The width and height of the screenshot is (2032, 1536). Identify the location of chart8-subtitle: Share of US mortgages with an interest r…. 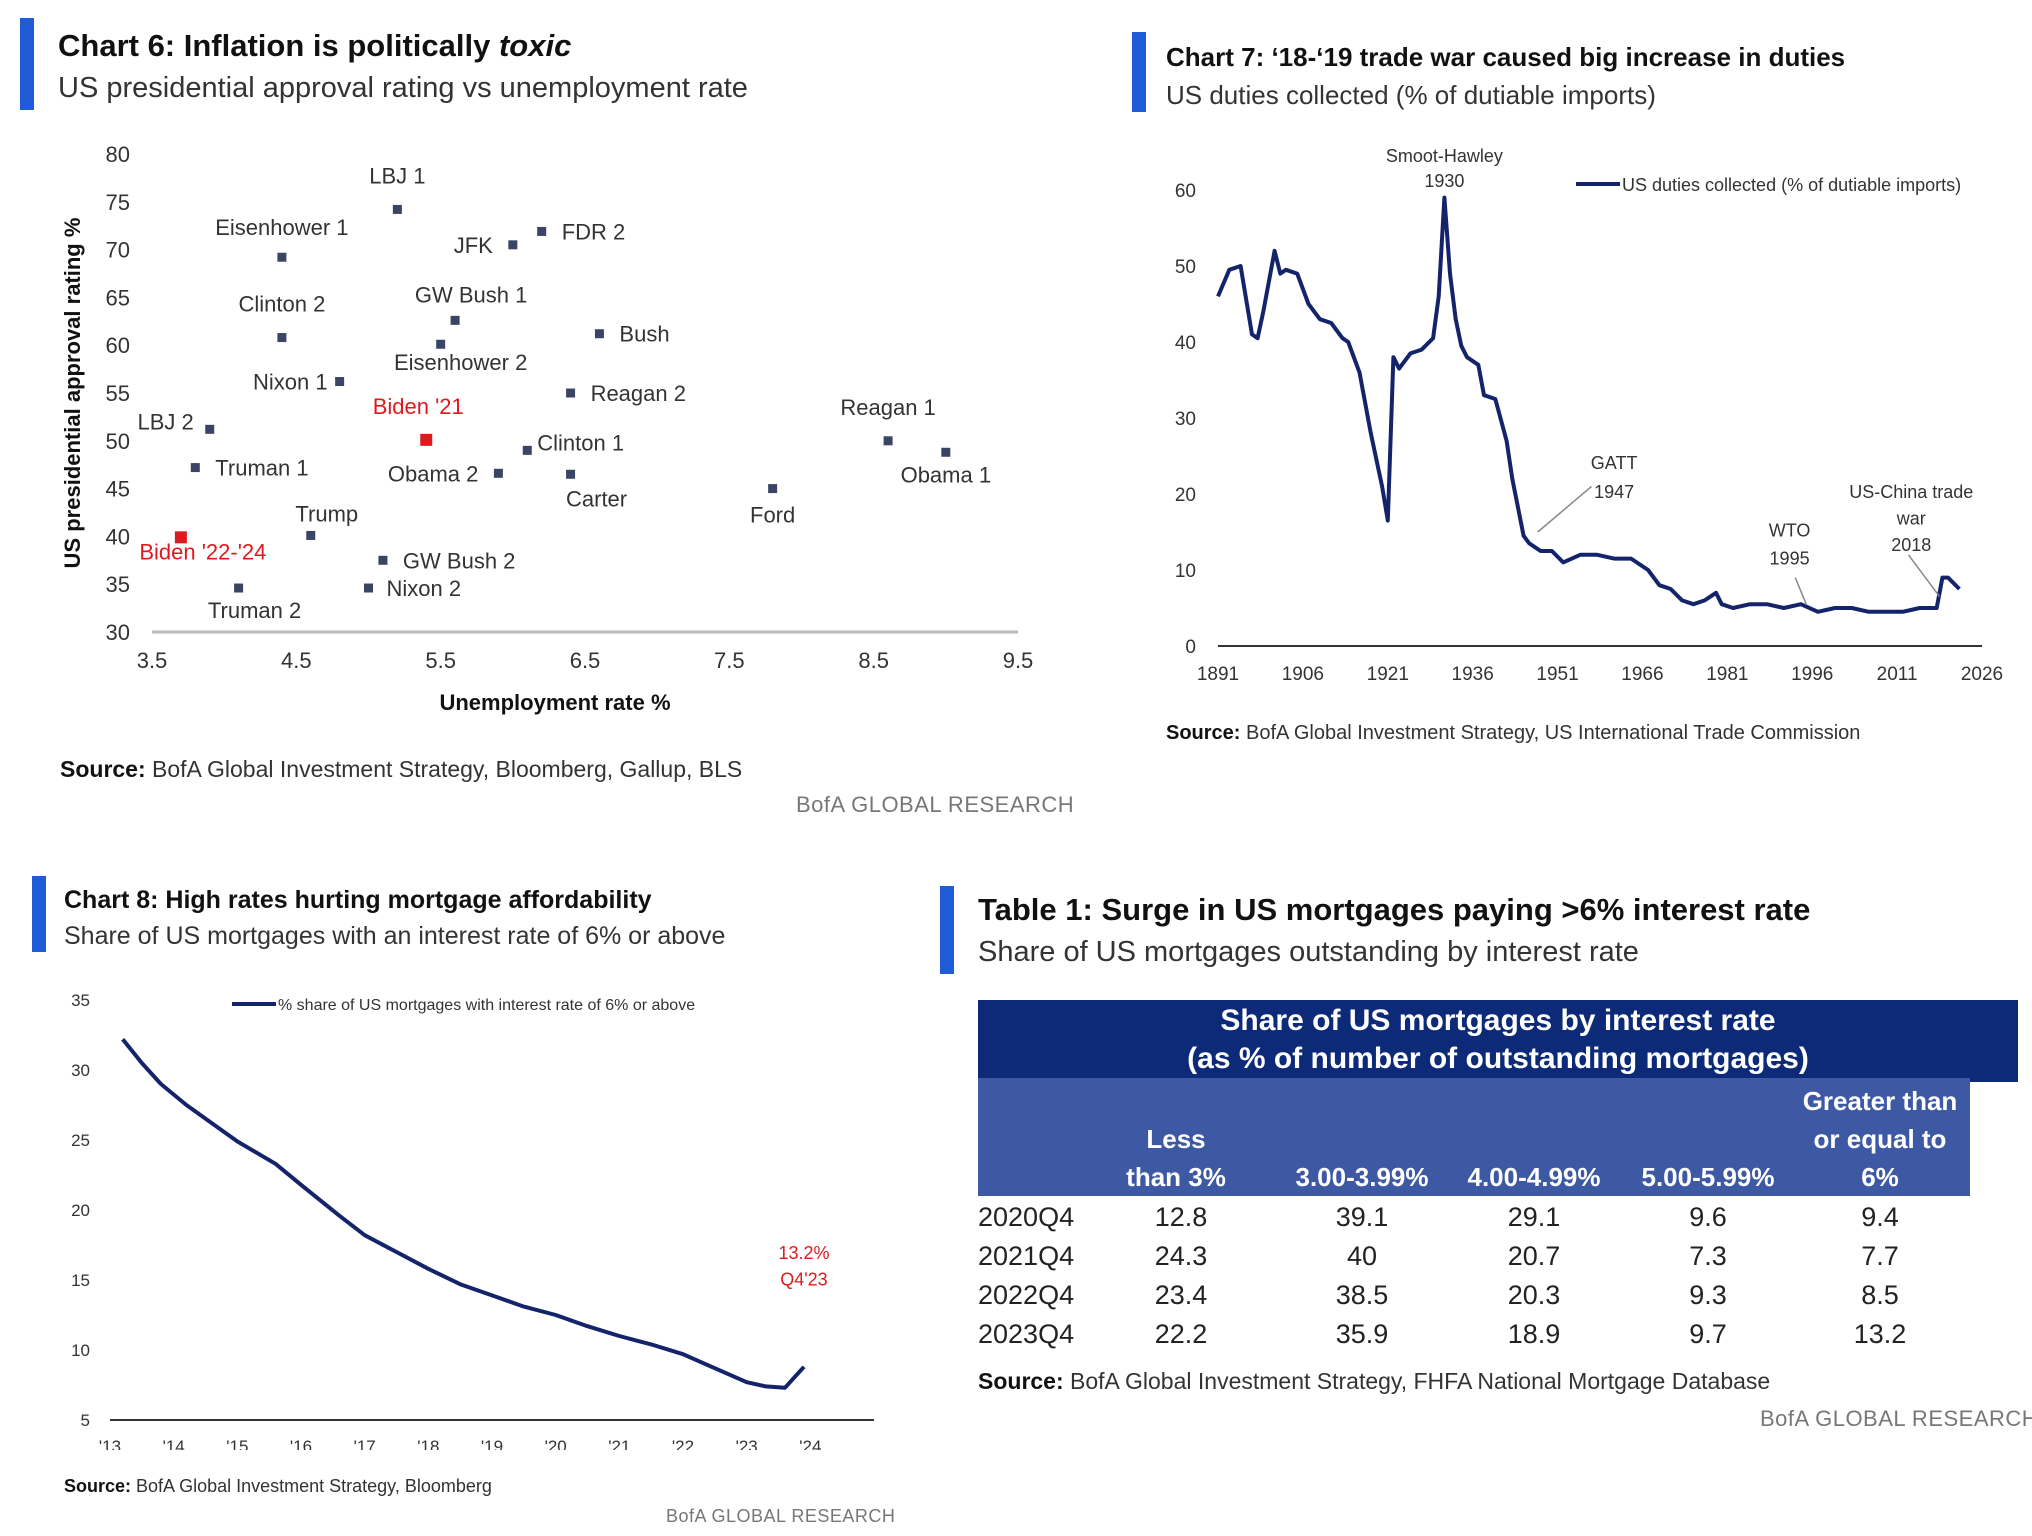
(395, 936).